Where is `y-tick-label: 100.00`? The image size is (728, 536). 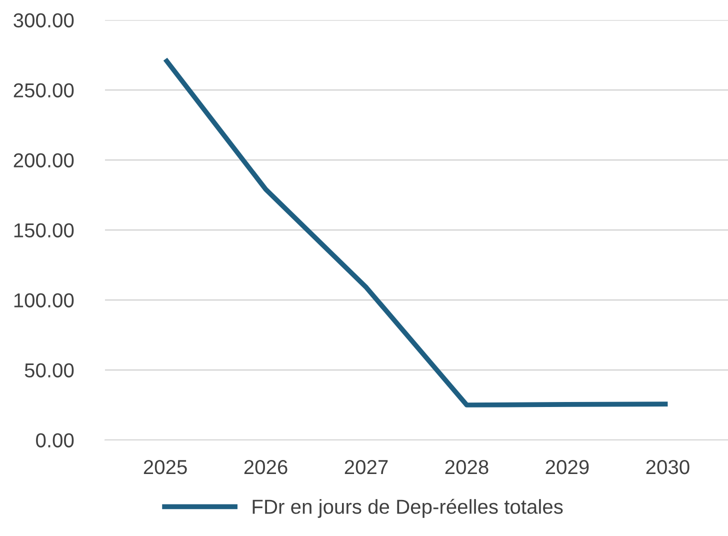 y-tick-label: 100.00 is located at coordinates (44, 300).